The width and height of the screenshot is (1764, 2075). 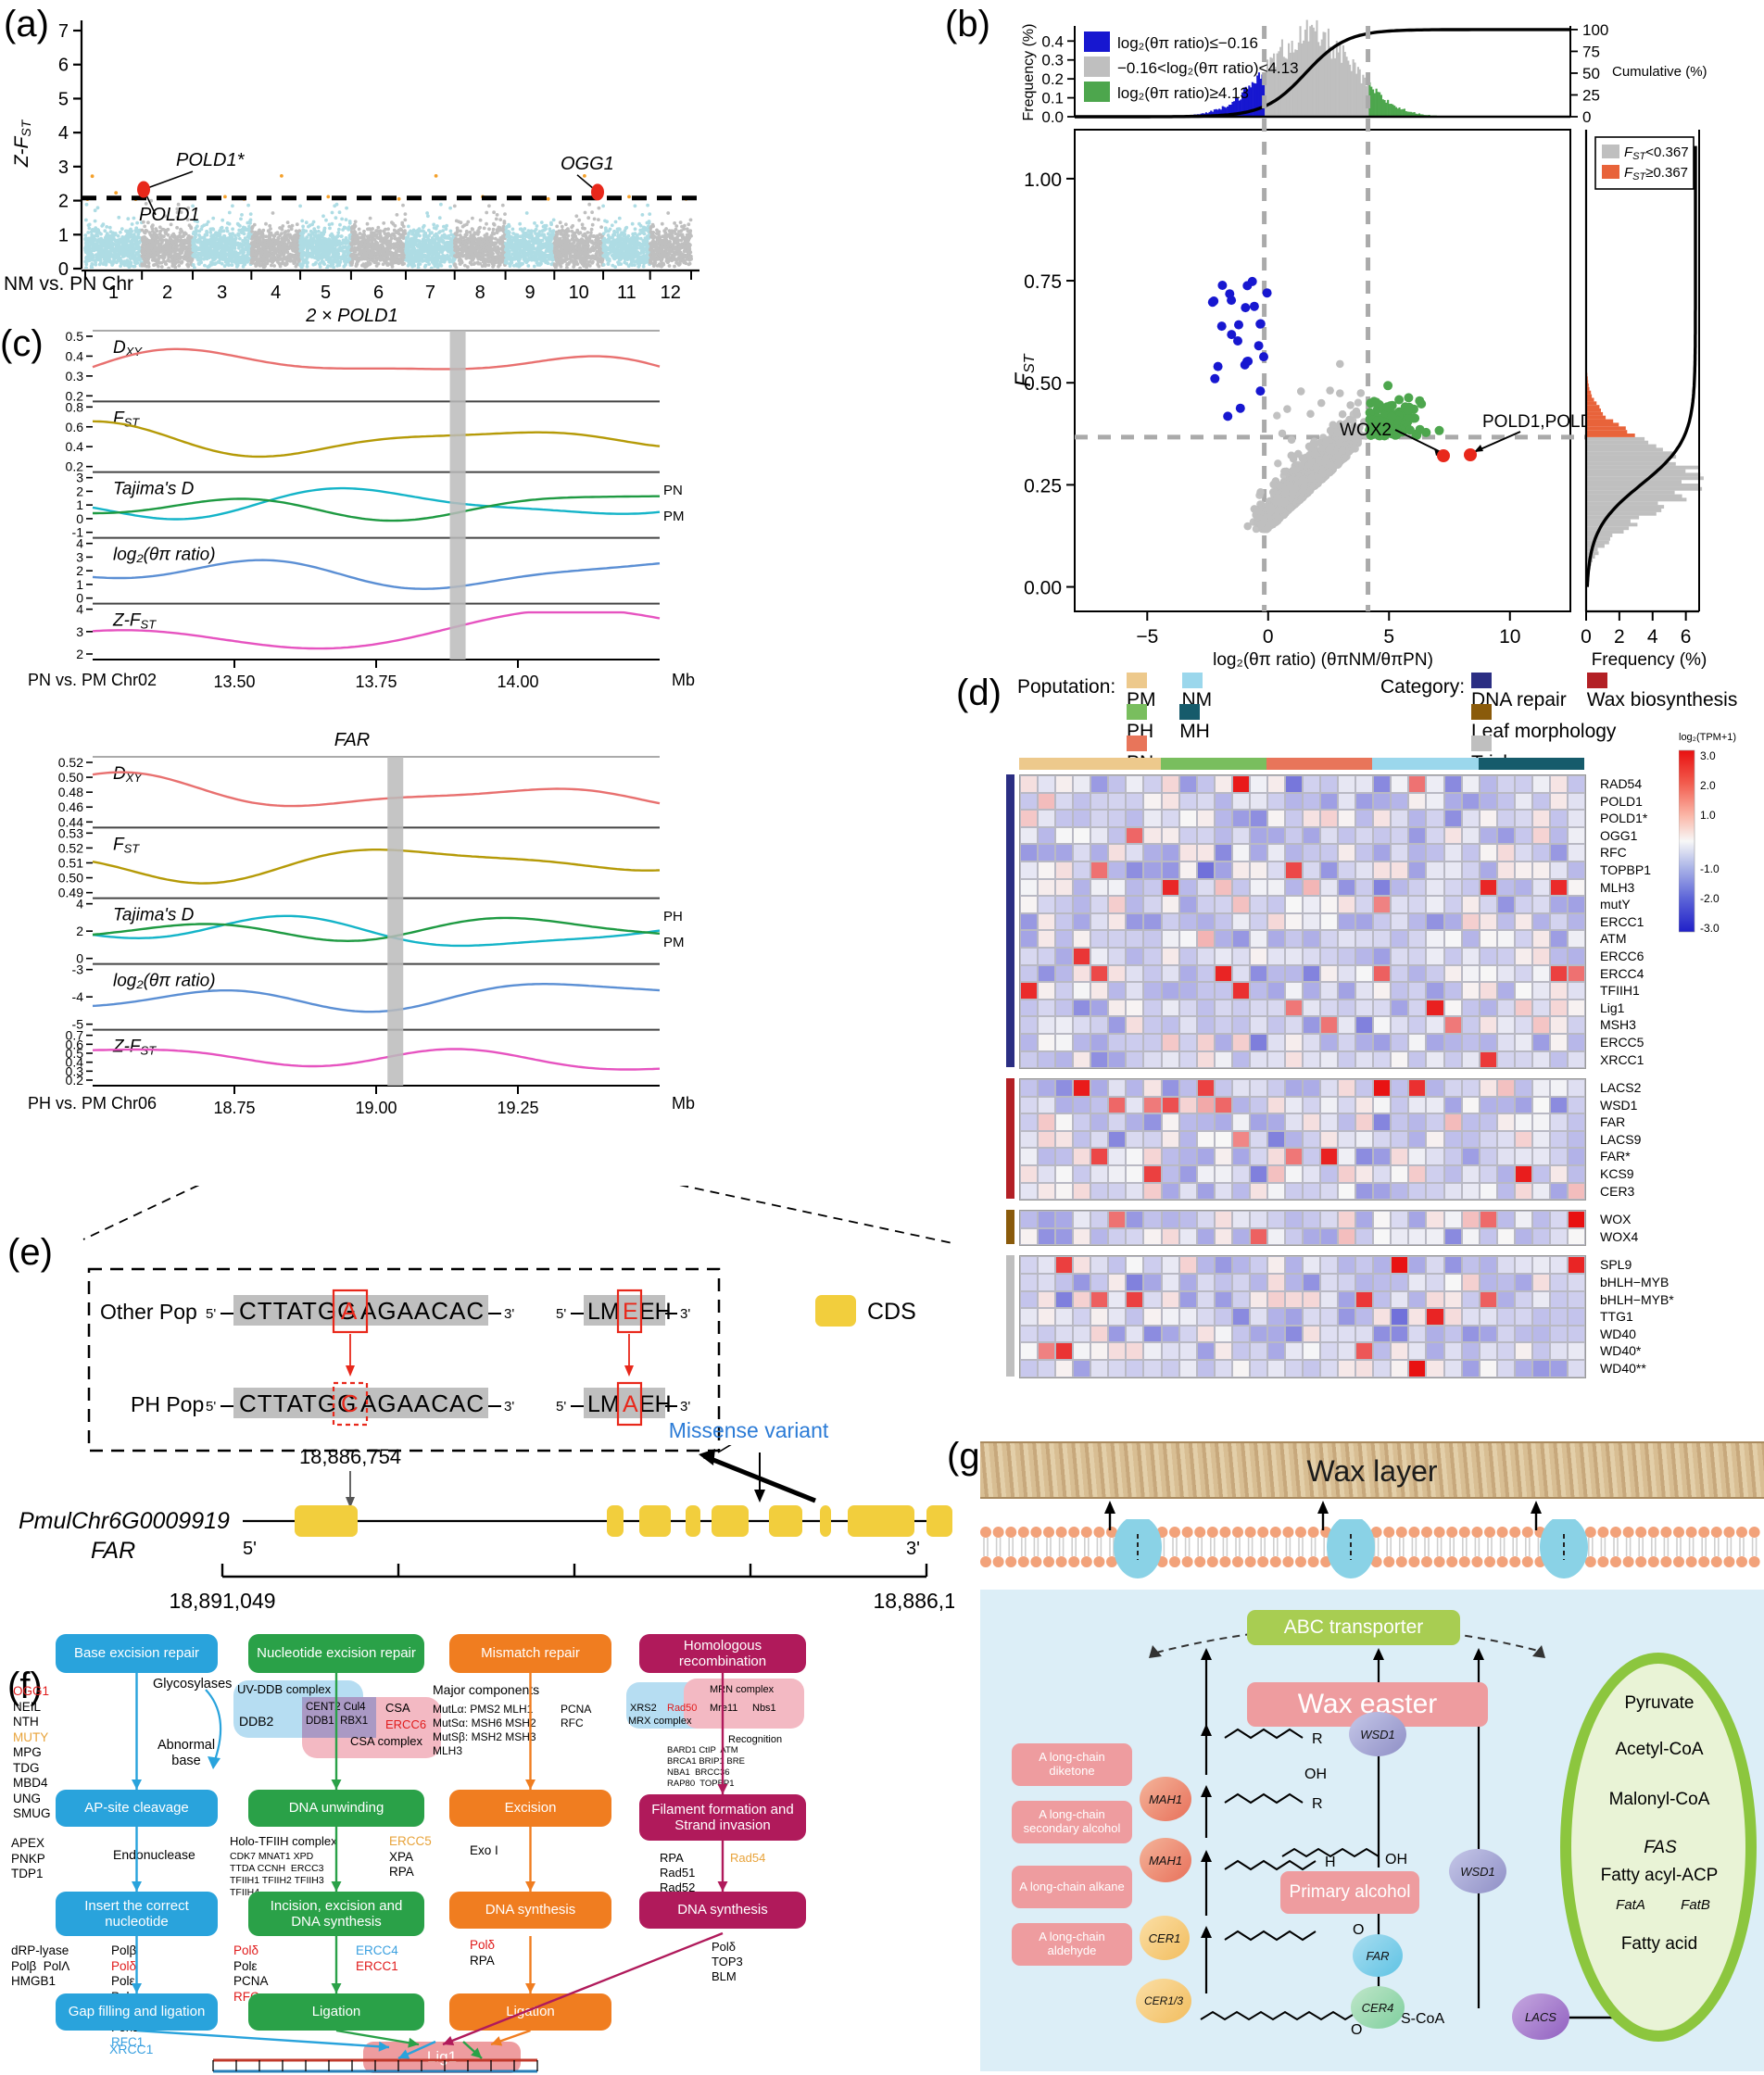 What do you see at coordinates (722, 1817) in the screenshot?
I see `pathway-step-filament-formation: Filament formation and Strand invasion` at bounding box center [722, 1817].